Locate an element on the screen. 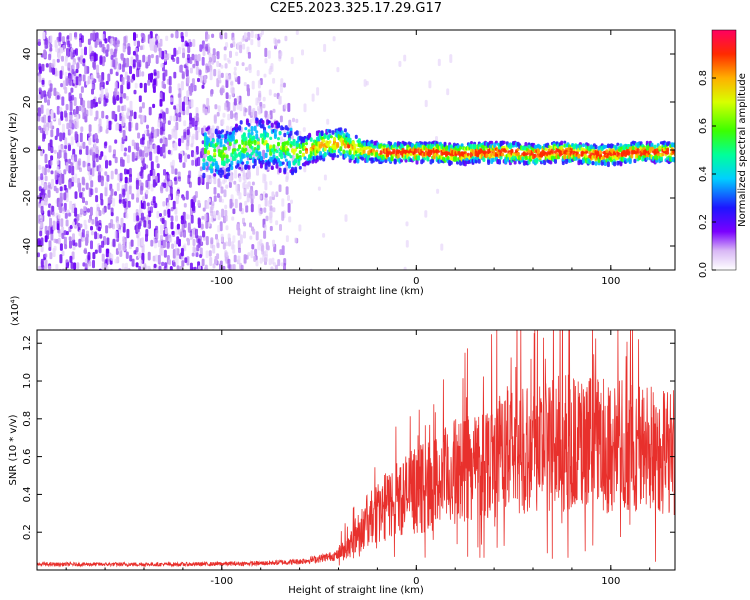 This screenshot has width=750, height=600. colorbar-tick-label: 0.0 is located at coordinates (703, 270).